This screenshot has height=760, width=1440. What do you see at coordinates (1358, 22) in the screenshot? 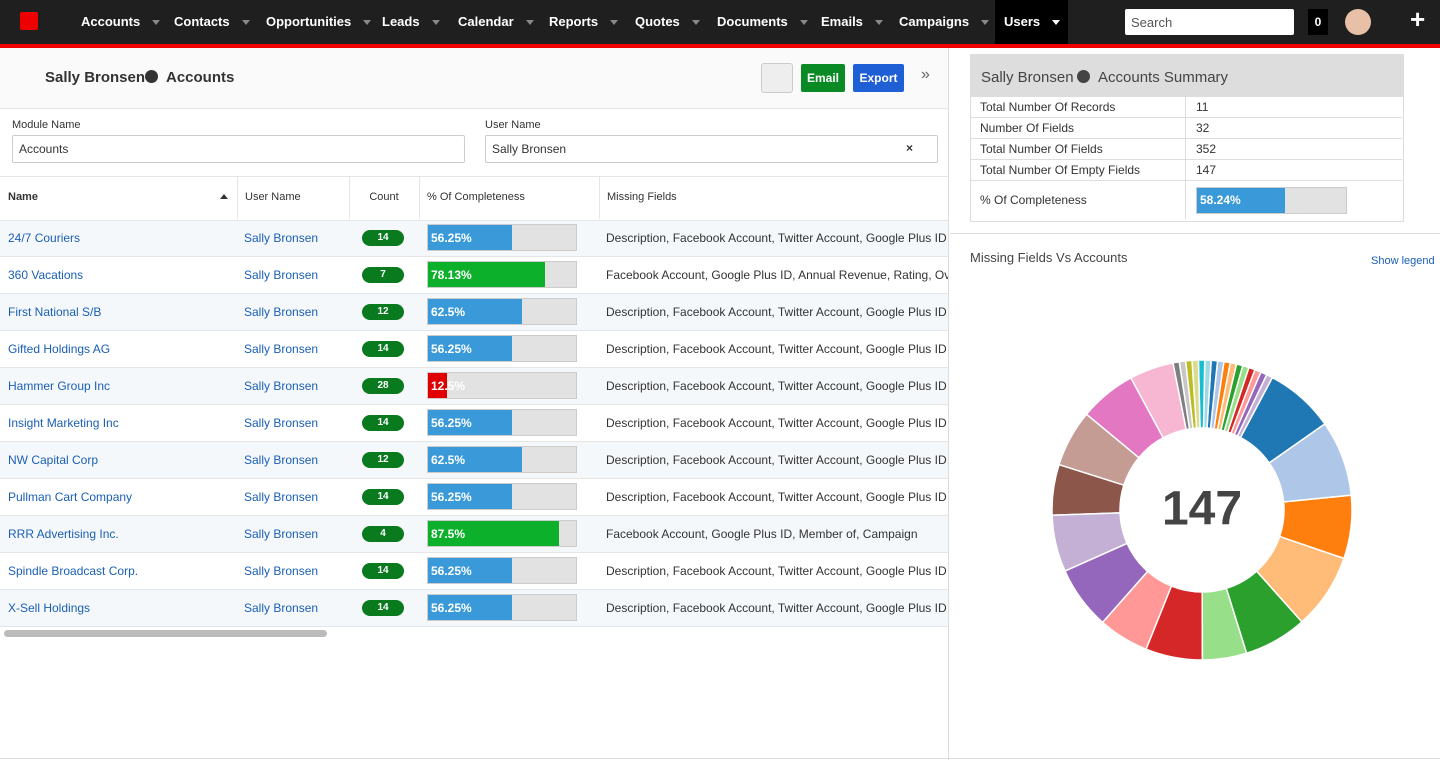
I see `avatar` at bounding box center [1358, 22].